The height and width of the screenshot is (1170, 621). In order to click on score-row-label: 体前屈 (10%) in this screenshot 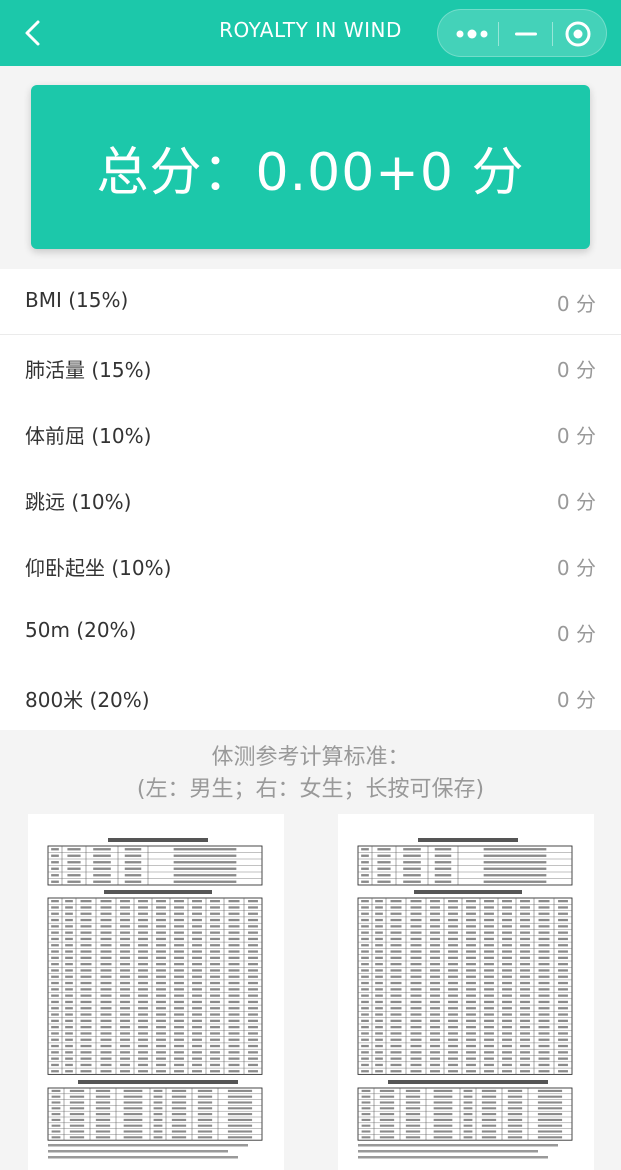, I will do `click(88, 436)`.